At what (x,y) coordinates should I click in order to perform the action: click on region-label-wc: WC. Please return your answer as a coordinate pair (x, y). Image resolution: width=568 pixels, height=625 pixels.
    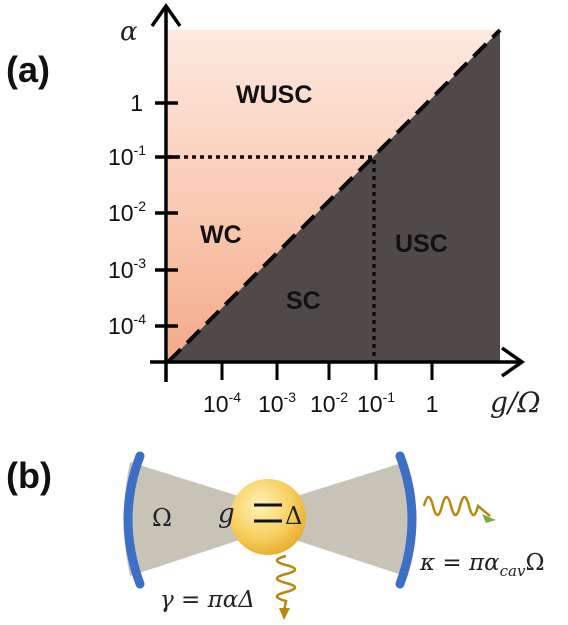
    Looking at the image, I should click on (221, 235).